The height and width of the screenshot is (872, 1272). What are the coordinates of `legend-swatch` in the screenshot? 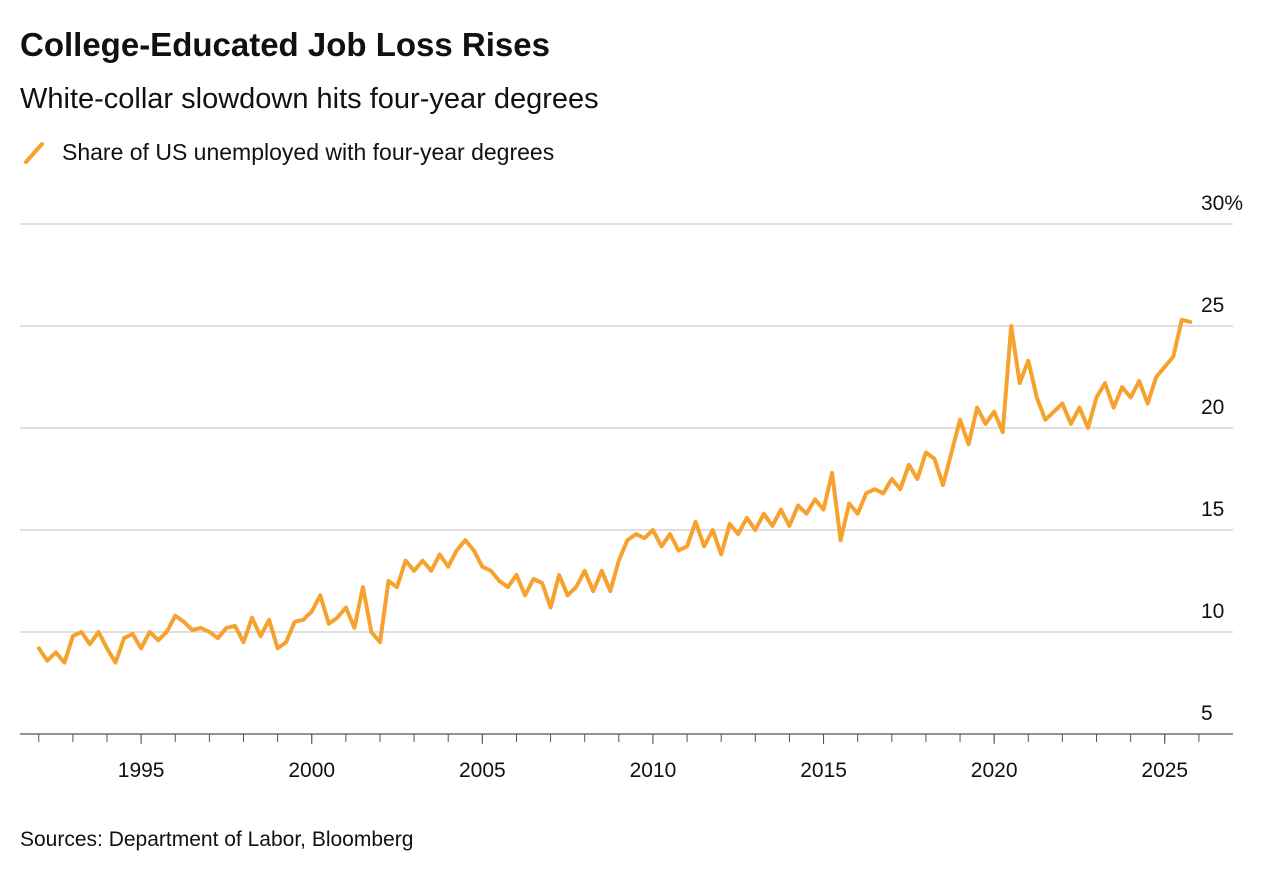 It's located at (34, 153).